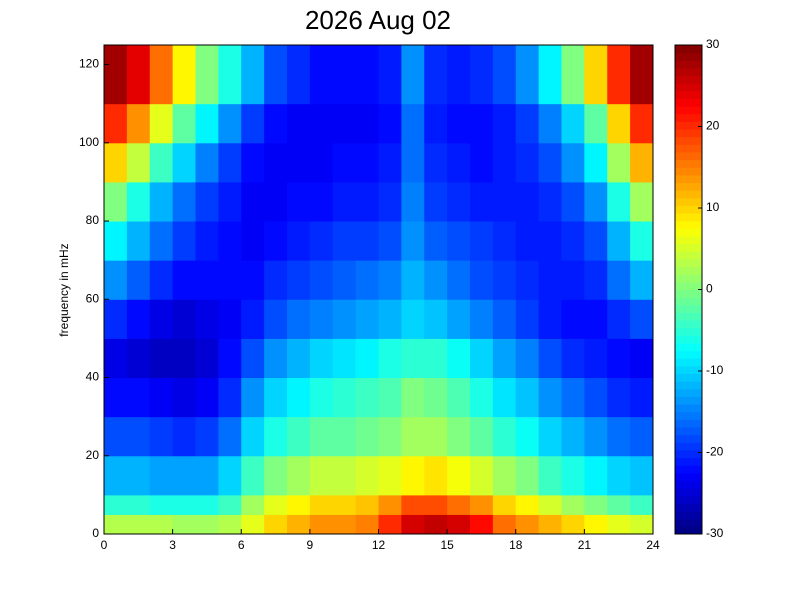 The height and width of the screenshot is (605, 801). I want to click on y-axis-label: frequency in mHz, so click(64, 289).